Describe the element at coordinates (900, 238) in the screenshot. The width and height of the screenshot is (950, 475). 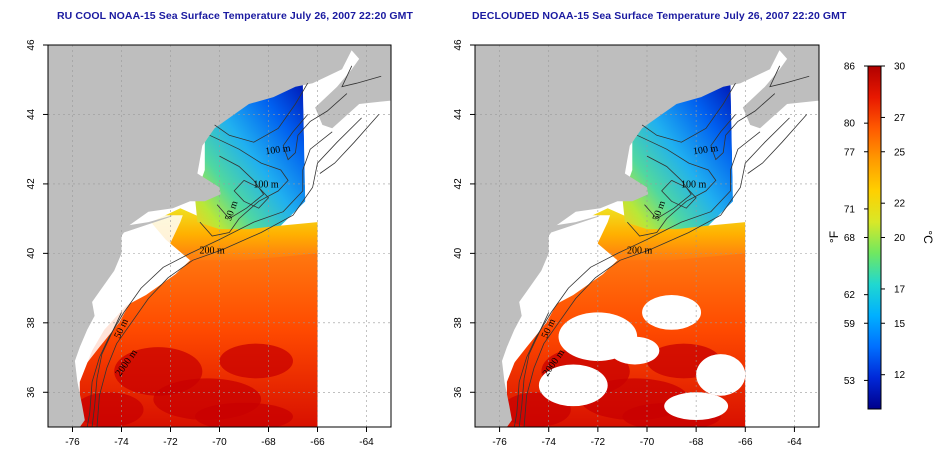
I see `colorbar-label-celsius: 20` at that location.